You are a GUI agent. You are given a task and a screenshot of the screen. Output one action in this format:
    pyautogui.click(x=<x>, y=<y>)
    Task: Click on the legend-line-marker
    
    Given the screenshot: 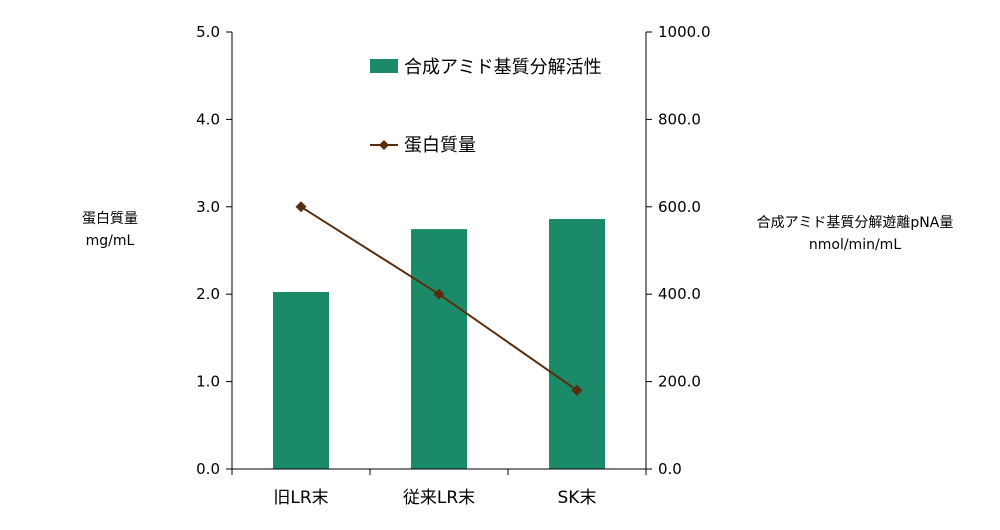 What is the action you would take?
    pyautogui.click(x=384, y=145)
    